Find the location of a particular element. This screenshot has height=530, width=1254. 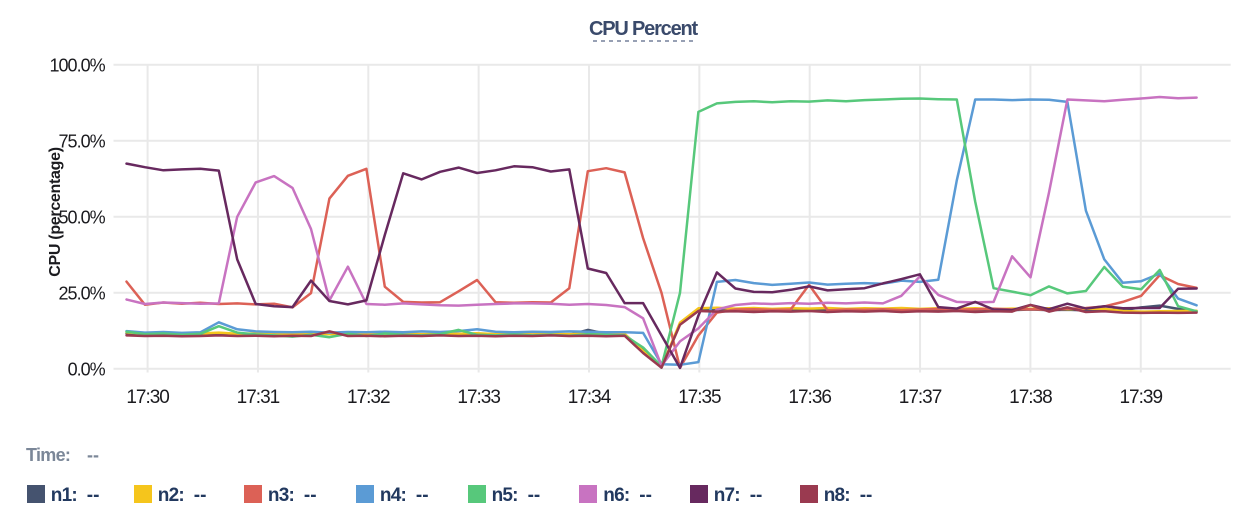

svg-text: 17:36 is located at coordinates (809, 397).